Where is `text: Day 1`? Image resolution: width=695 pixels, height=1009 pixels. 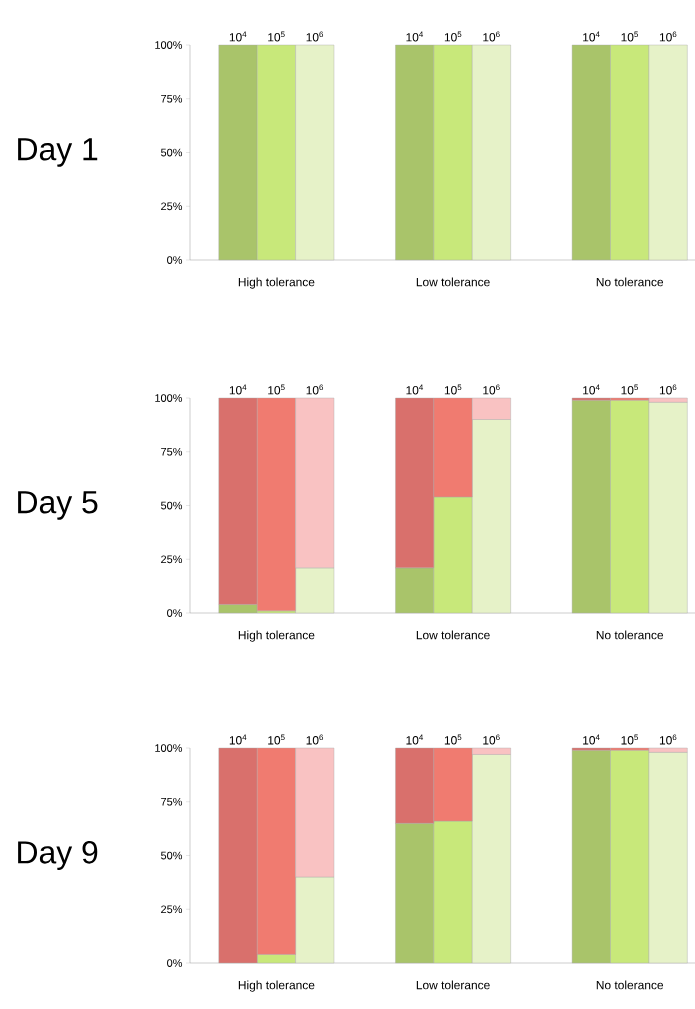 text: Day 1 is located at coordinates (58, 152).